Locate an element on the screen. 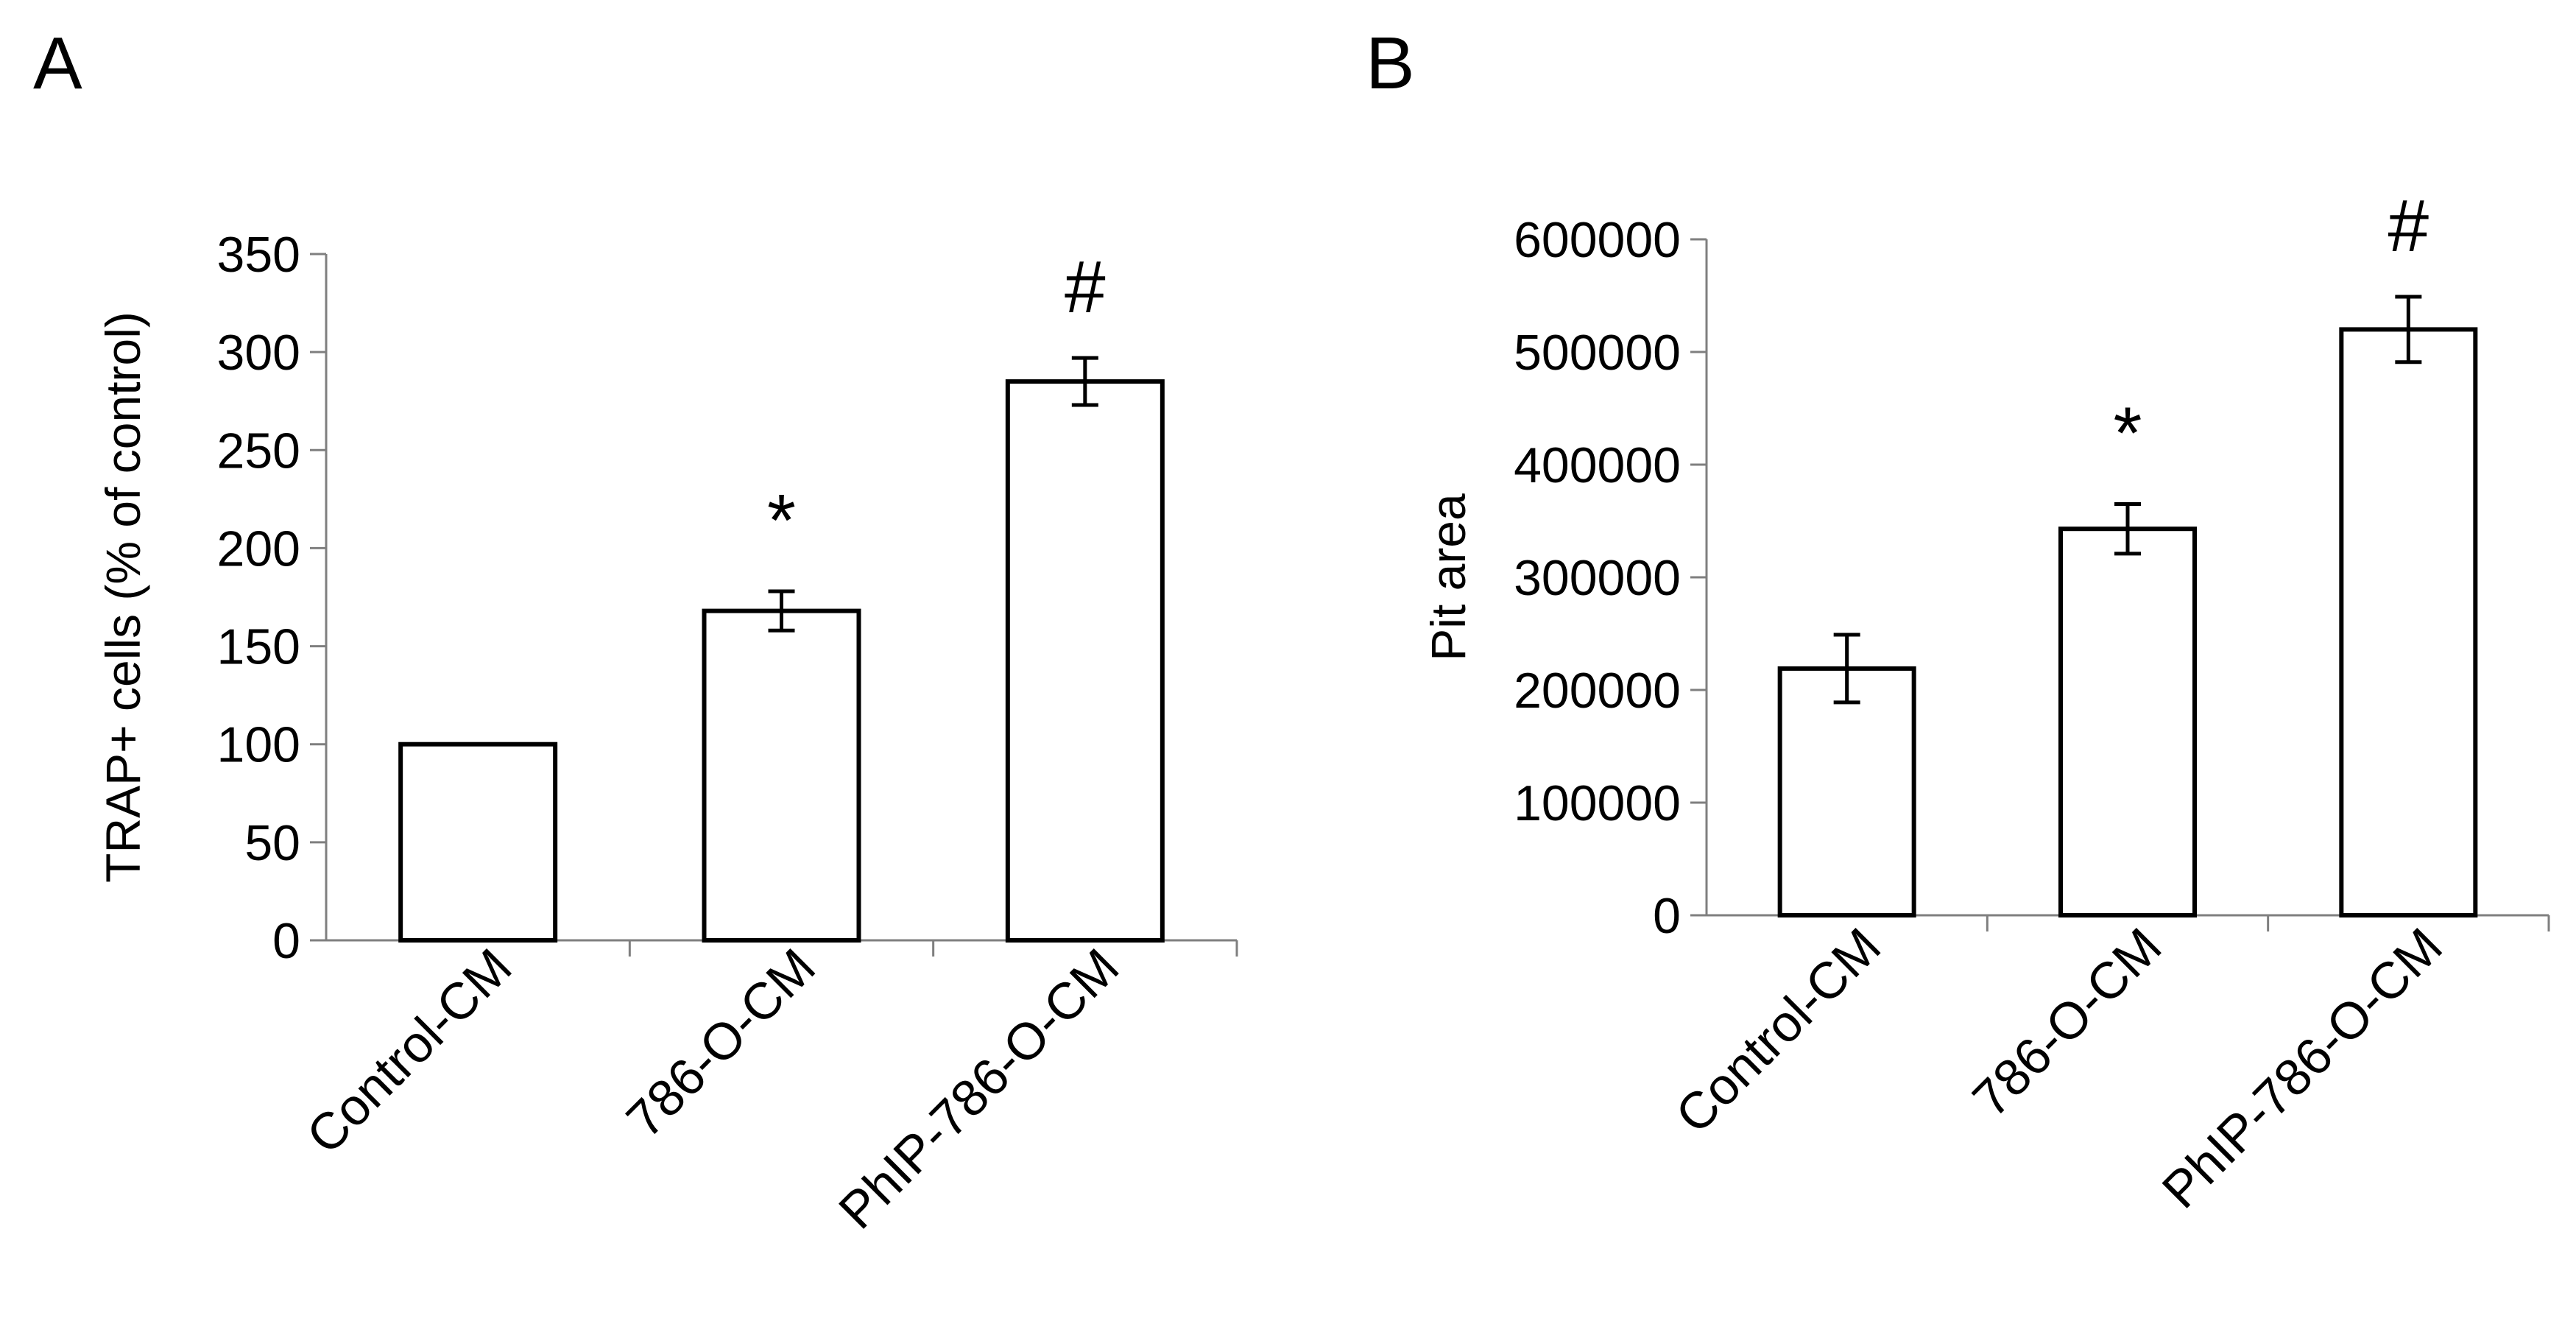 Image resolution: width=2576 pixels, height=1335 pixels. y-tick-label: 300000 is located at coordinates (1597, 578).